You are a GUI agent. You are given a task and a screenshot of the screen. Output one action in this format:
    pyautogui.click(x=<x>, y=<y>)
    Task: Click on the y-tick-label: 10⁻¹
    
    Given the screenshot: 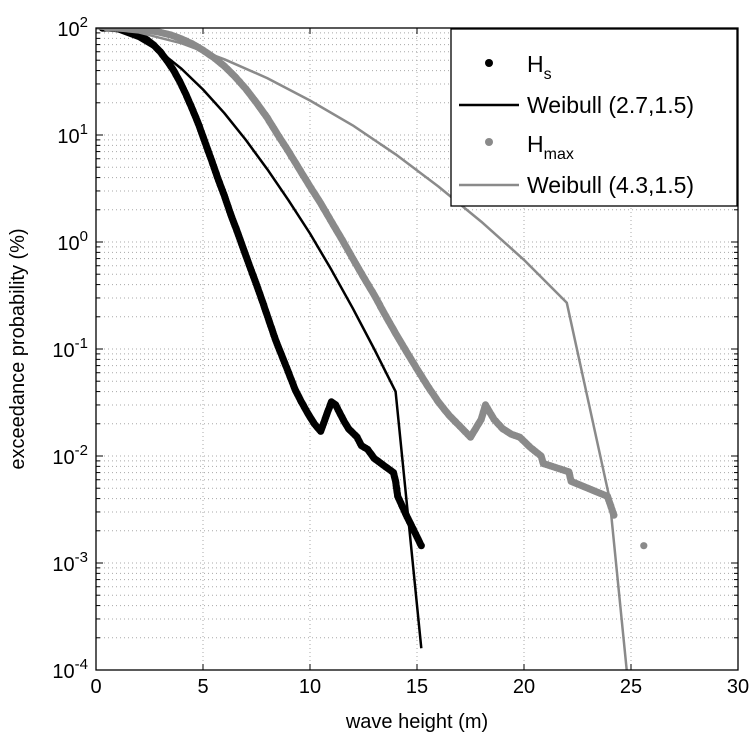 What is the action you would take?
    pyautogui.click(x=70, y=348)
    